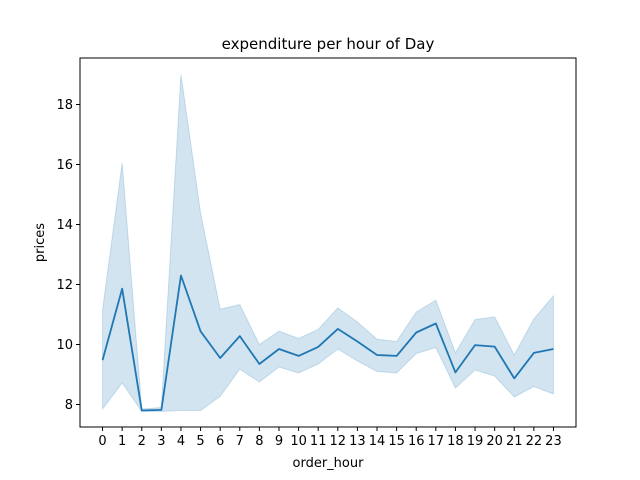 This screenshot has width=640, height=480. Describe the element at coordinates (200, 441) in the screenshot. I see `x-tick-label: 5` at that location.